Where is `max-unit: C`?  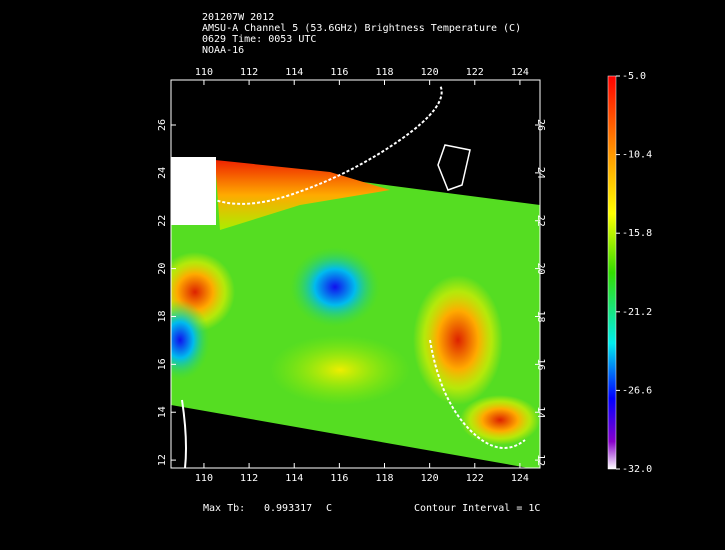
max-unit: C is located at coordinates (329, 508).